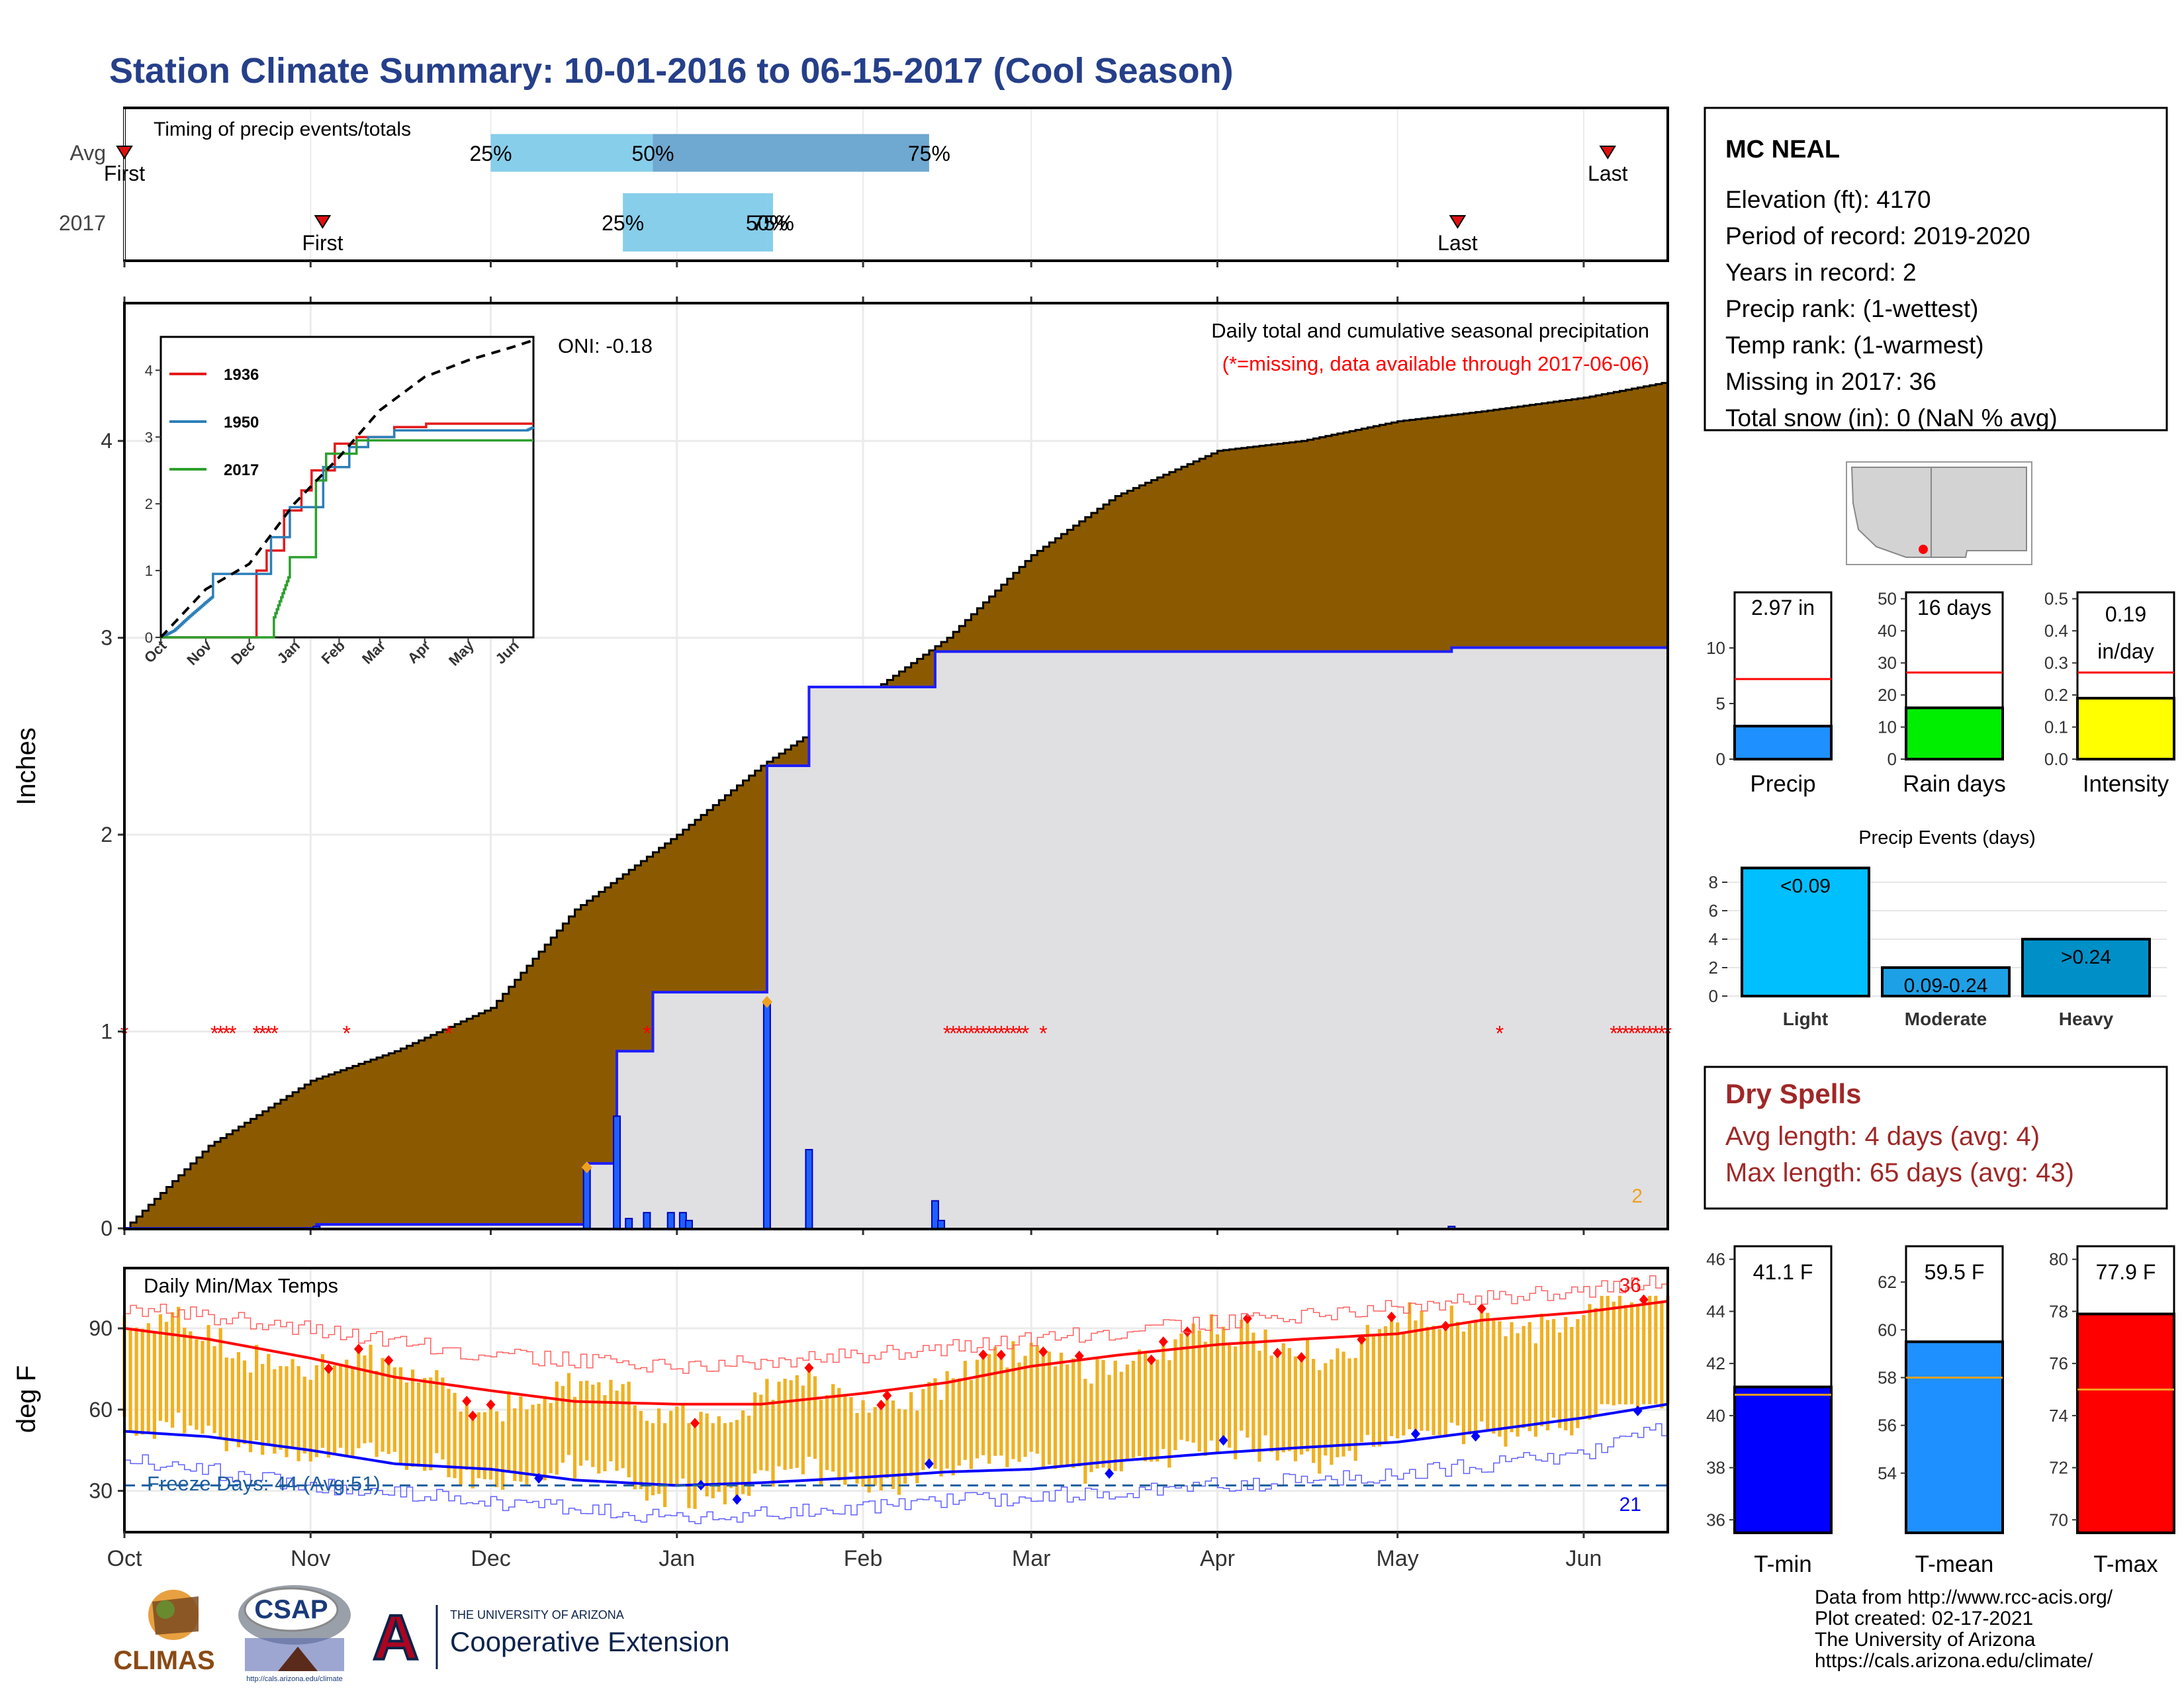  I want to click on tmean-ytick-label: 58, so click(1888, 1377).